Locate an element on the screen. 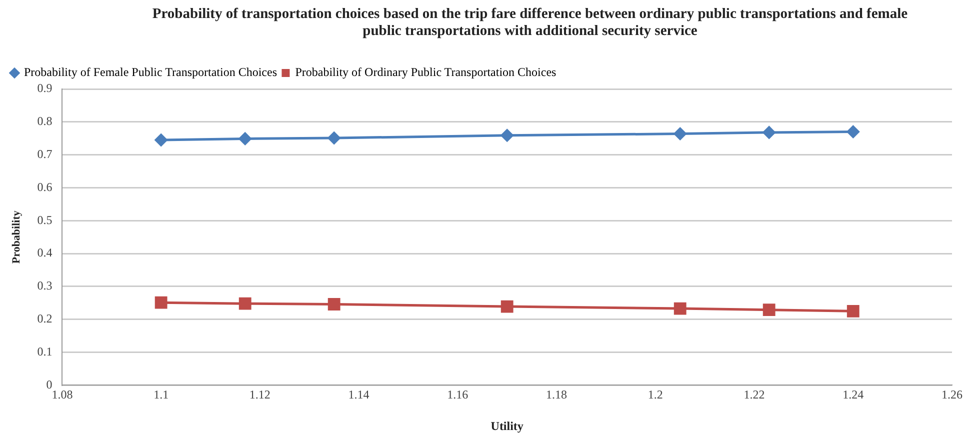 This screenshot has height=442, width=966. y-tick-label: 0.4 is located at coordinates (44, 253).